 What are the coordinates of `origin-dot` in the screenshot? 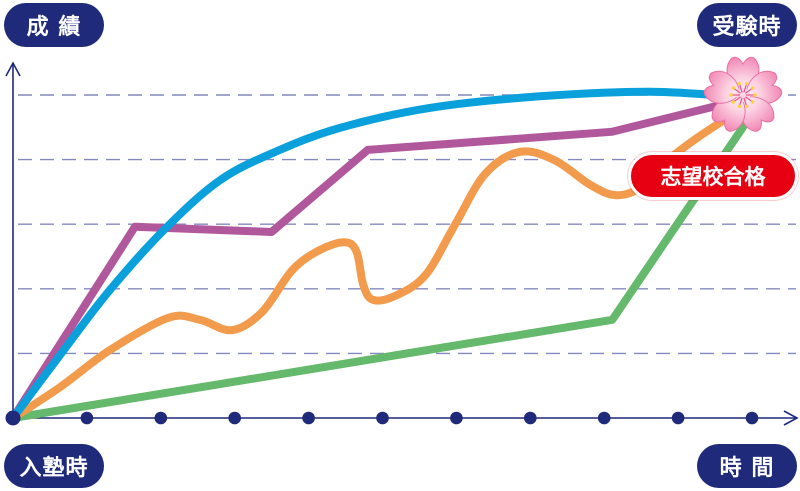 It's located at (13, 418).